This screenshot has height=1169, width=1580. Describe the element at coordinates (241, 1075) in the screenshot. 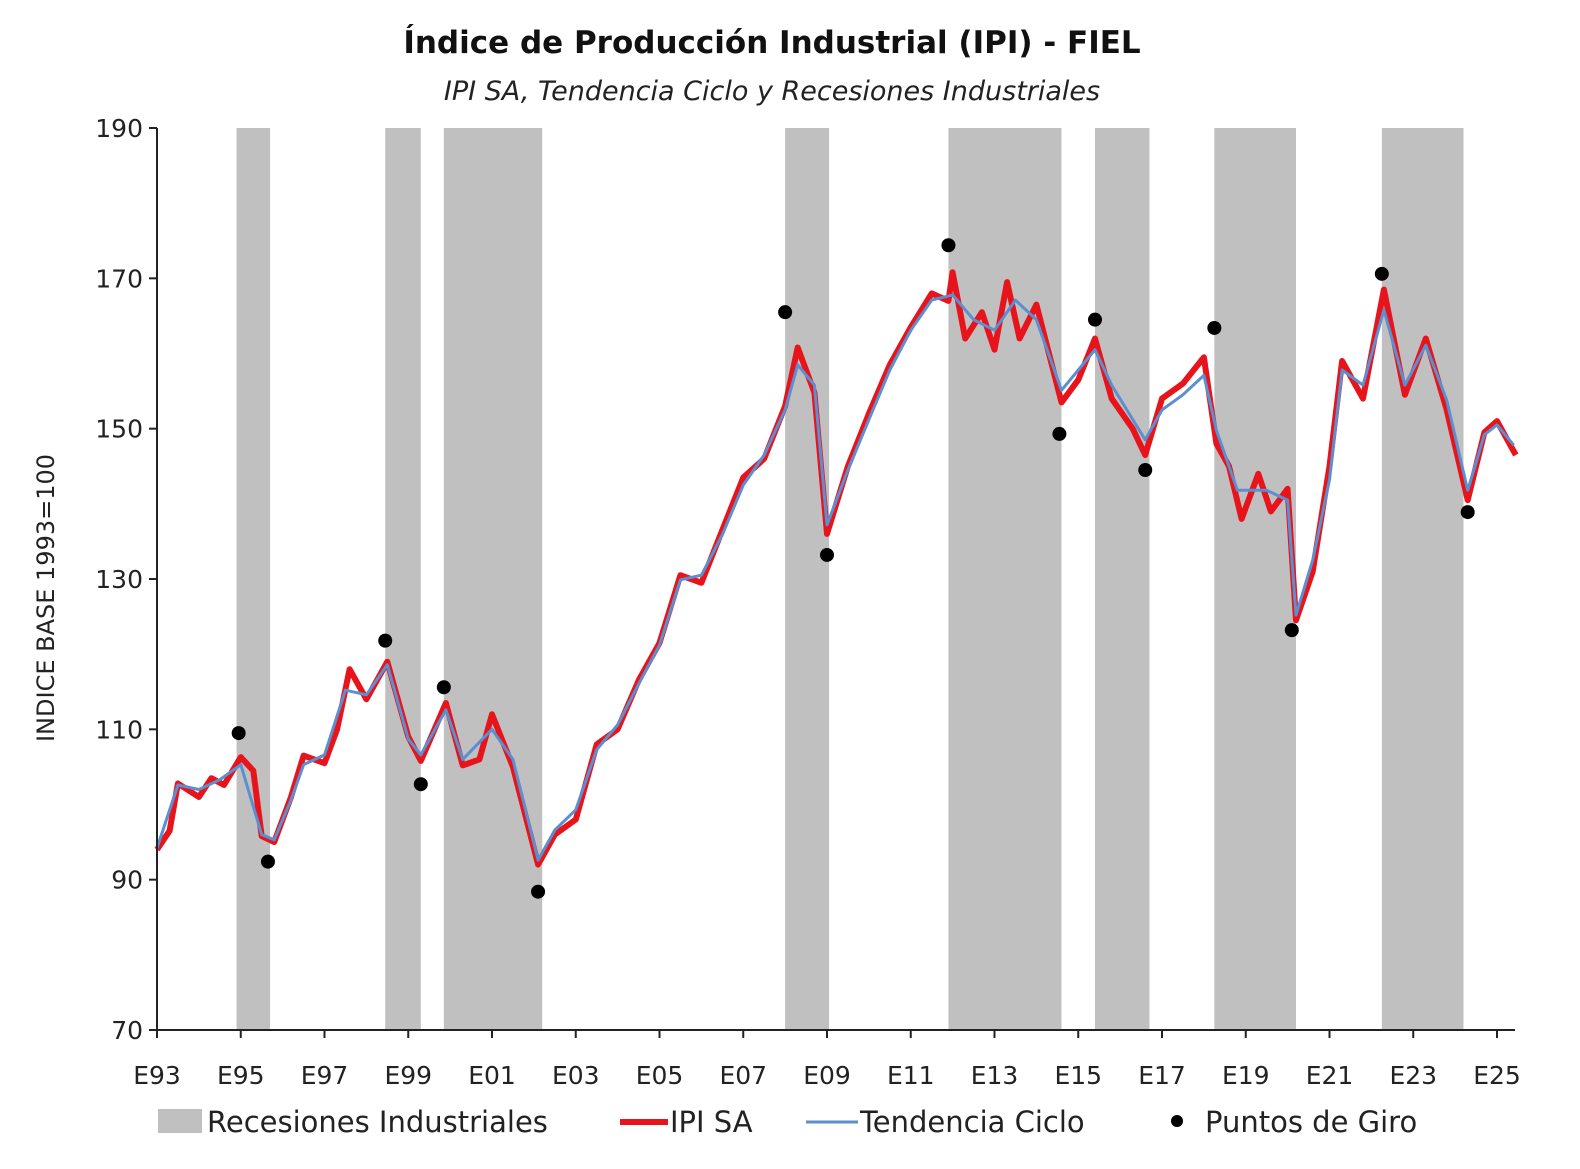

I see `x-tick-label: E95` at that location.